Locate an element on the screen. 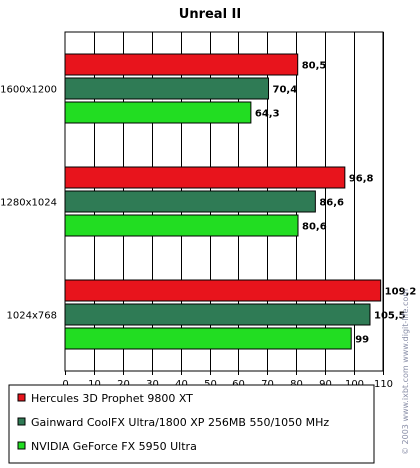 The image size is (420, 468). category-label: 1600x1200 is located at coordinates (28, 90).